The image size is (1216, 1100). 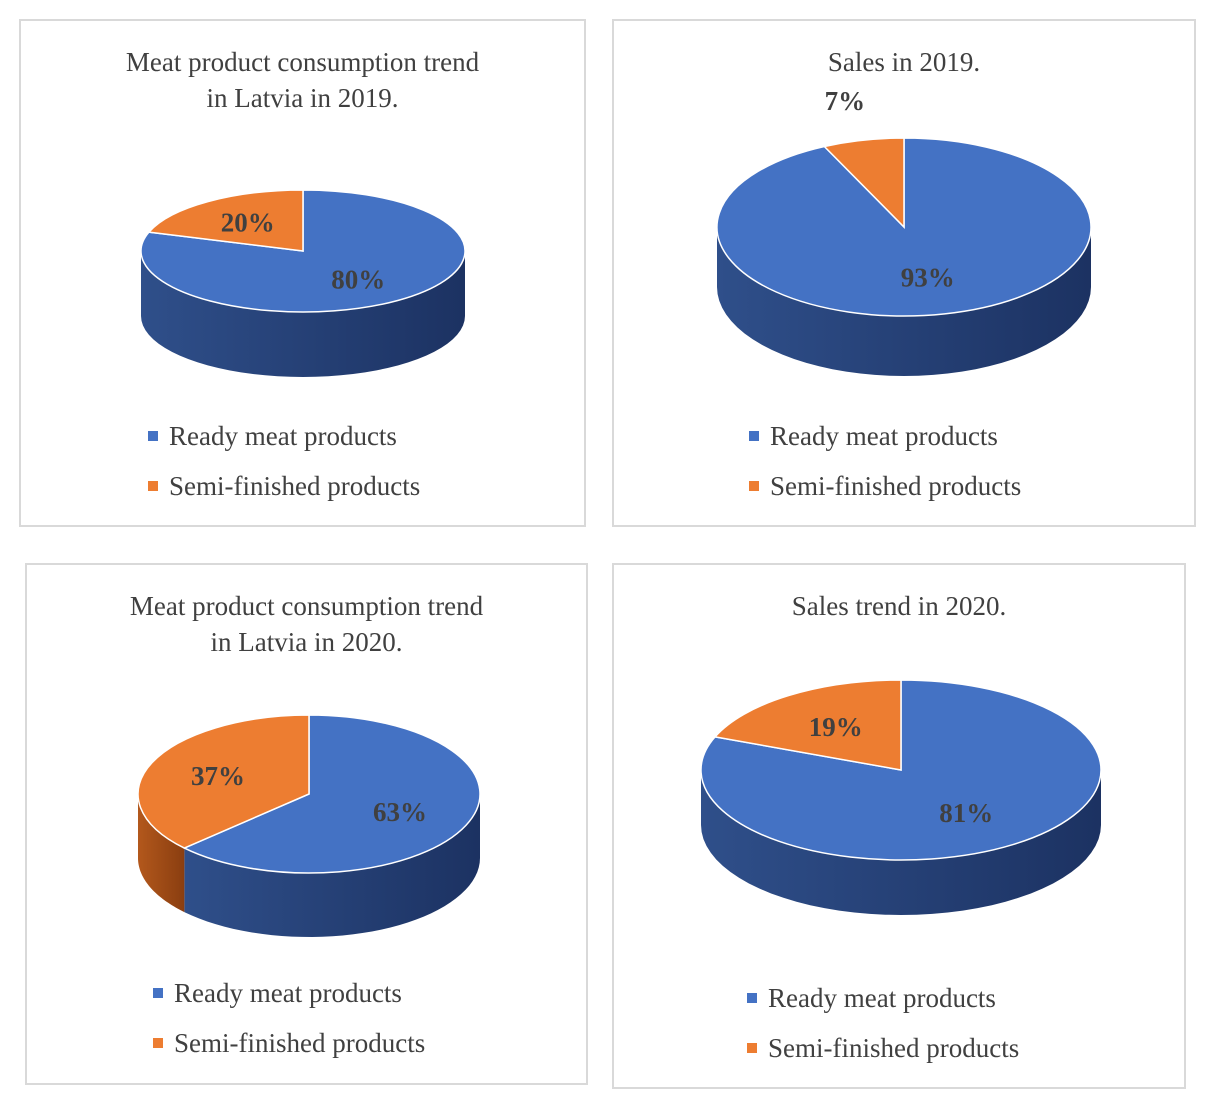 I want to click on pie-chart-consumption-2019: 80% 20%, so click(x=303, y=283).